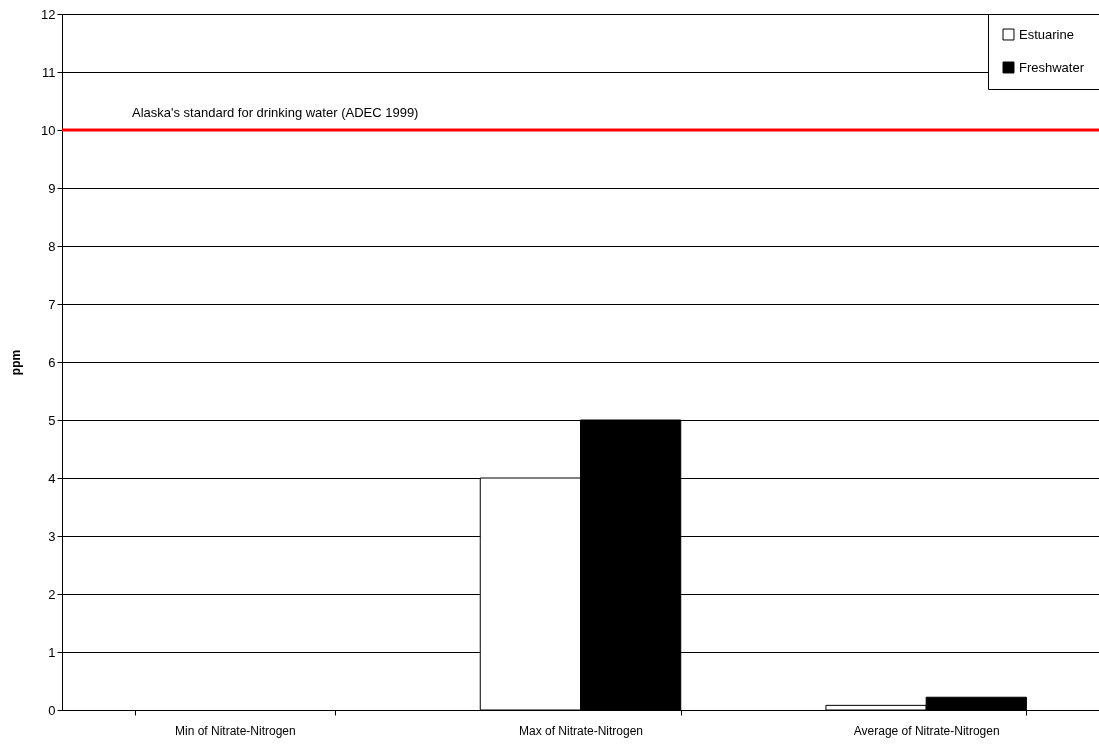 The height and width of the screenshot is (745, 1099). What do you see at coordinates (48, 130) in the screenshot?
I see `y-tick-label: 10` at bounding box center [48, 130].